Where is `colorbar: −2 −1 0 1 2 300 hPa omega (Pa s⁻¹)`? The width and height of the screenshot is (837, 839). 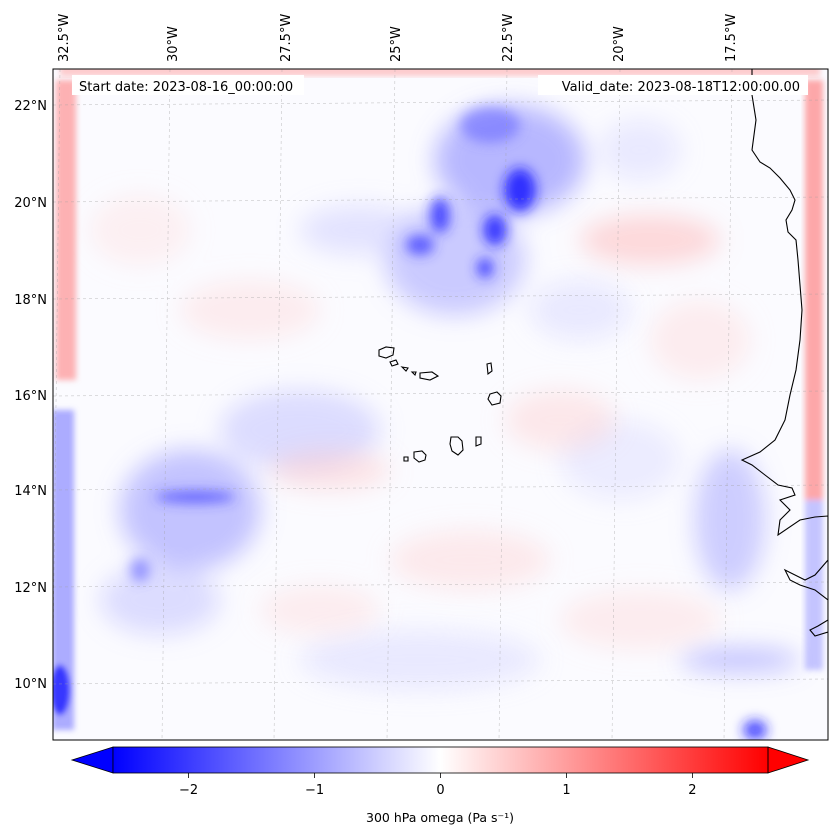 colorbar: −2 −1 0 1 2 300 hPa omega (Pa s⁻¹) is located at coordinates (440, 785).